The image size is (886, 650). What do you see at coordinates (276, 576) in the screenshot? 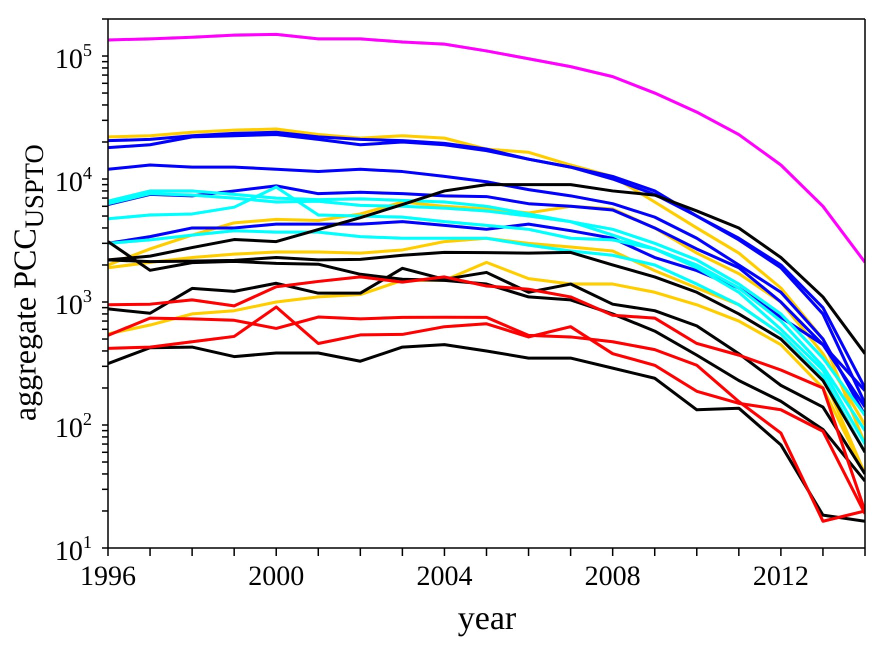
I see `x-tick-label: 2000` at bounding box center [276, 576].